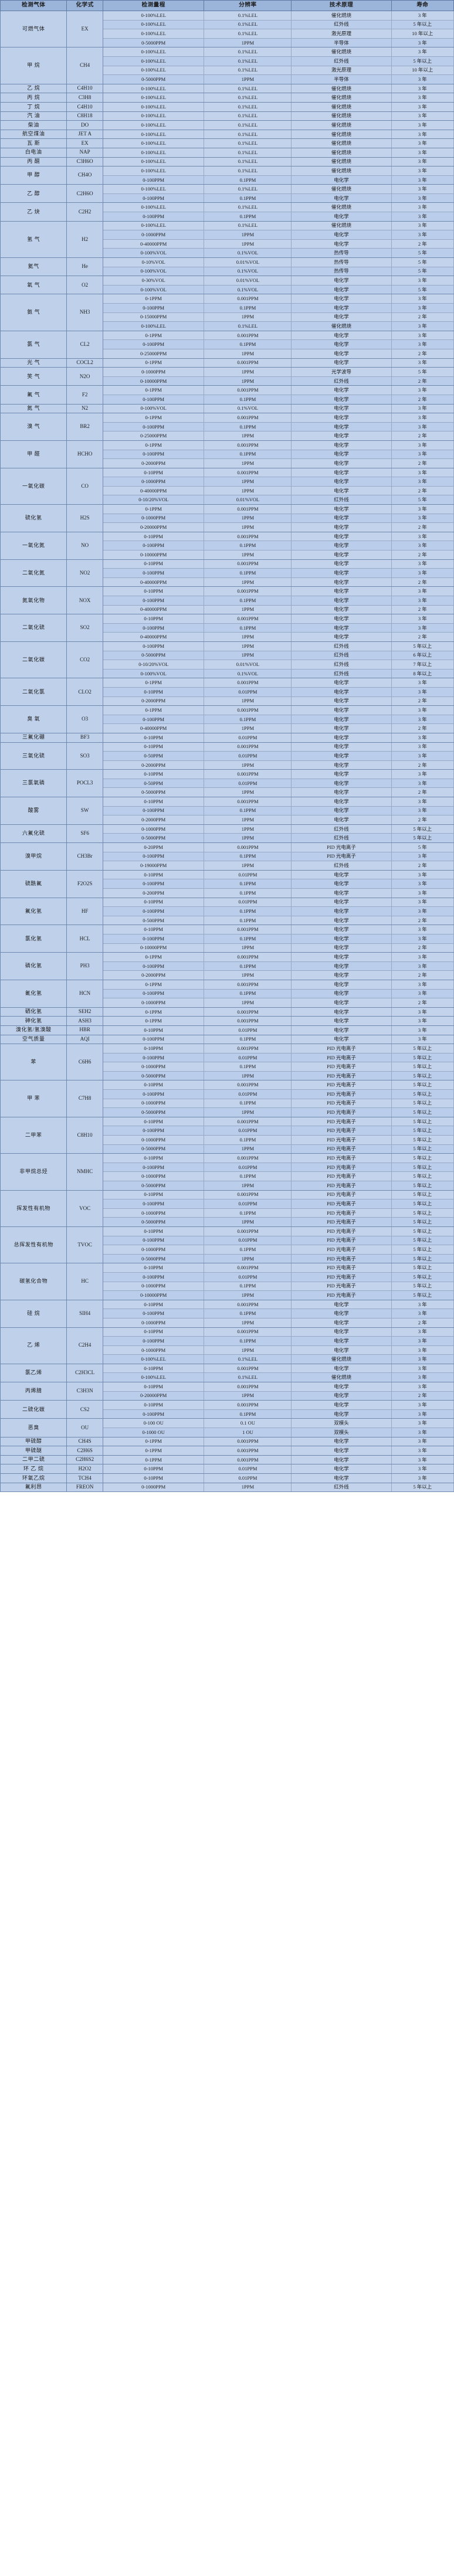 This screenshot has height=2576, width=454. Describe the element at coordinates (227, 500) in the screenshot. I see `table-row: 0-10/20%VOL 0.01%VOL 红外线 5 年` at that location.